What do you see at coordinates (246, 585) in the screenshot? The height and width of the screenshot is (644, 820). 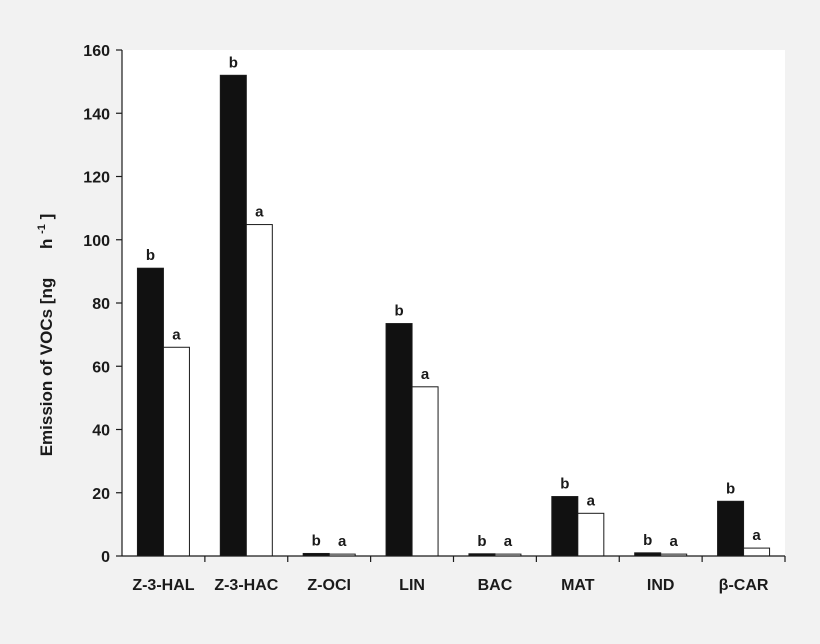 I see `x-category-label: Z-3-HAC` at bounding box center [246, 585].